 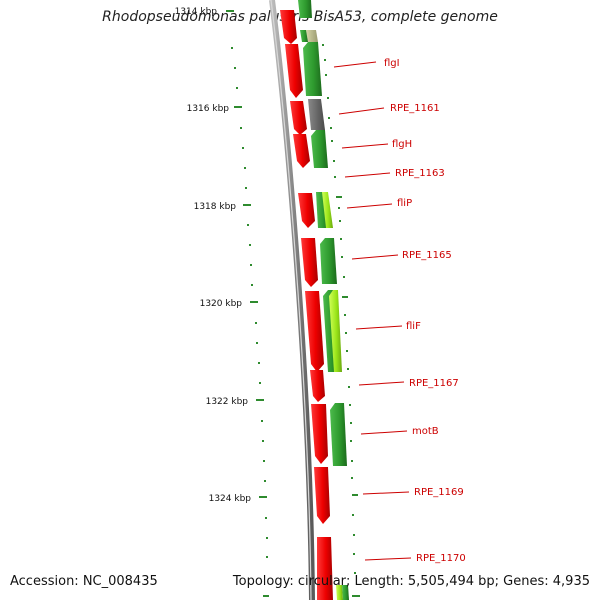 I want to click on gene-label-rpe-1169: RPE_1169, so click(x=439, y=492).